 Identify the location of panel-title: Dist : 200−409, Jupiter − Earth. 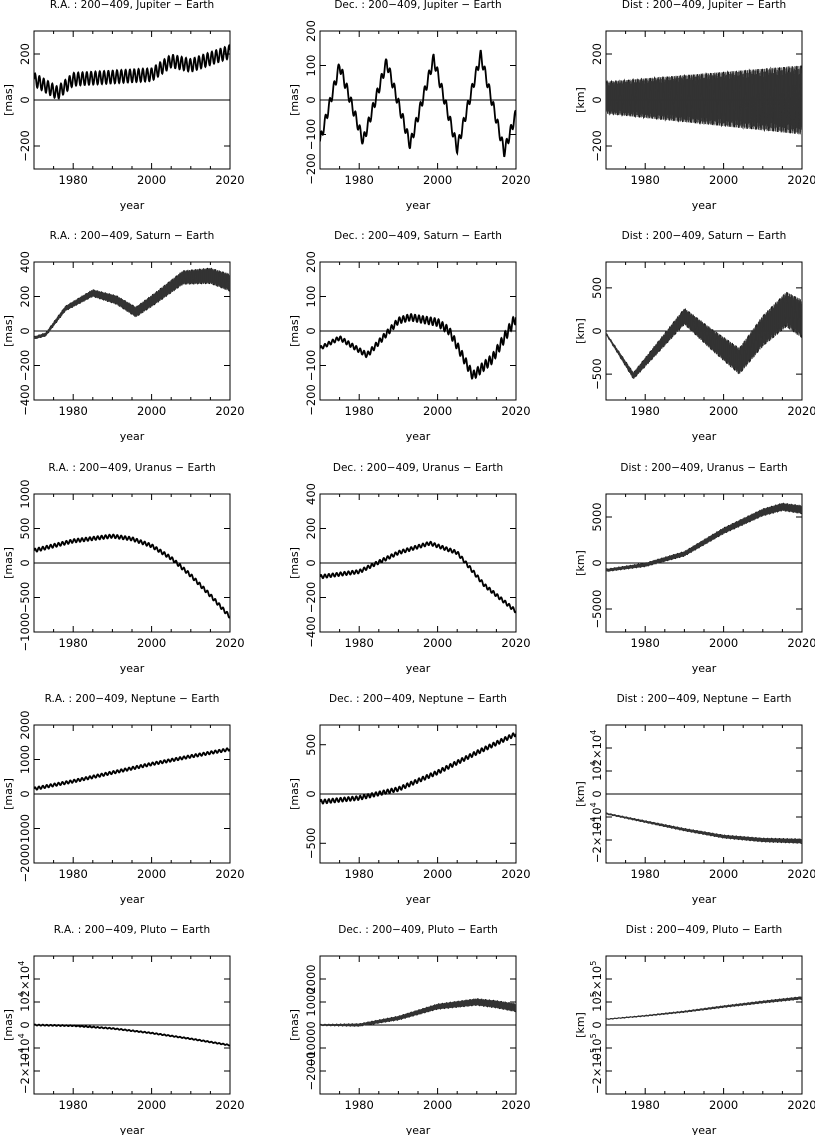
(704, 5).